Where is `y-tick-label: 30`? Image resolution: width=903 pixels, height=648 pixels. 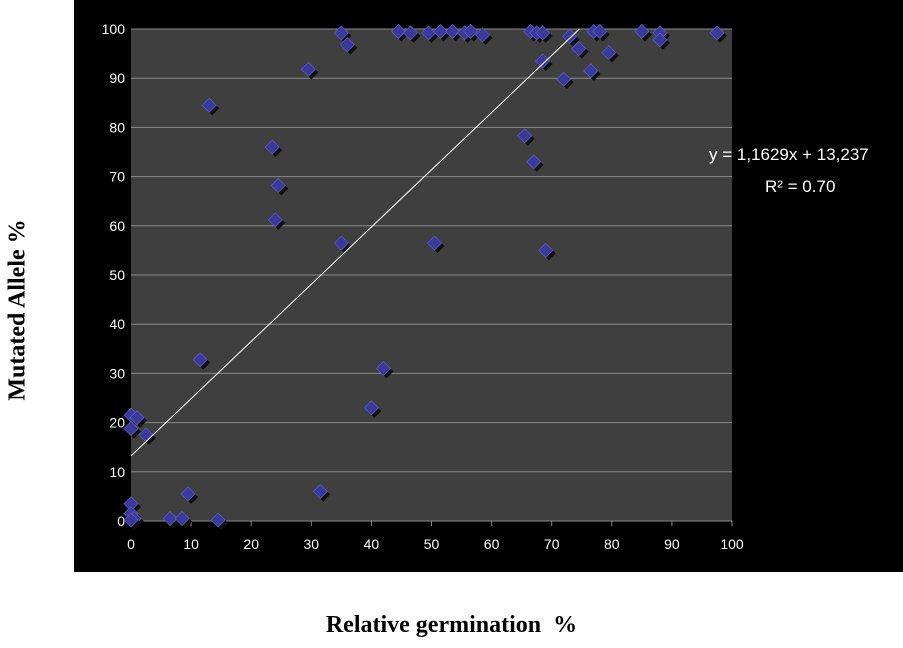 y-tick-label: 30 is located at coordinates (117, 373).